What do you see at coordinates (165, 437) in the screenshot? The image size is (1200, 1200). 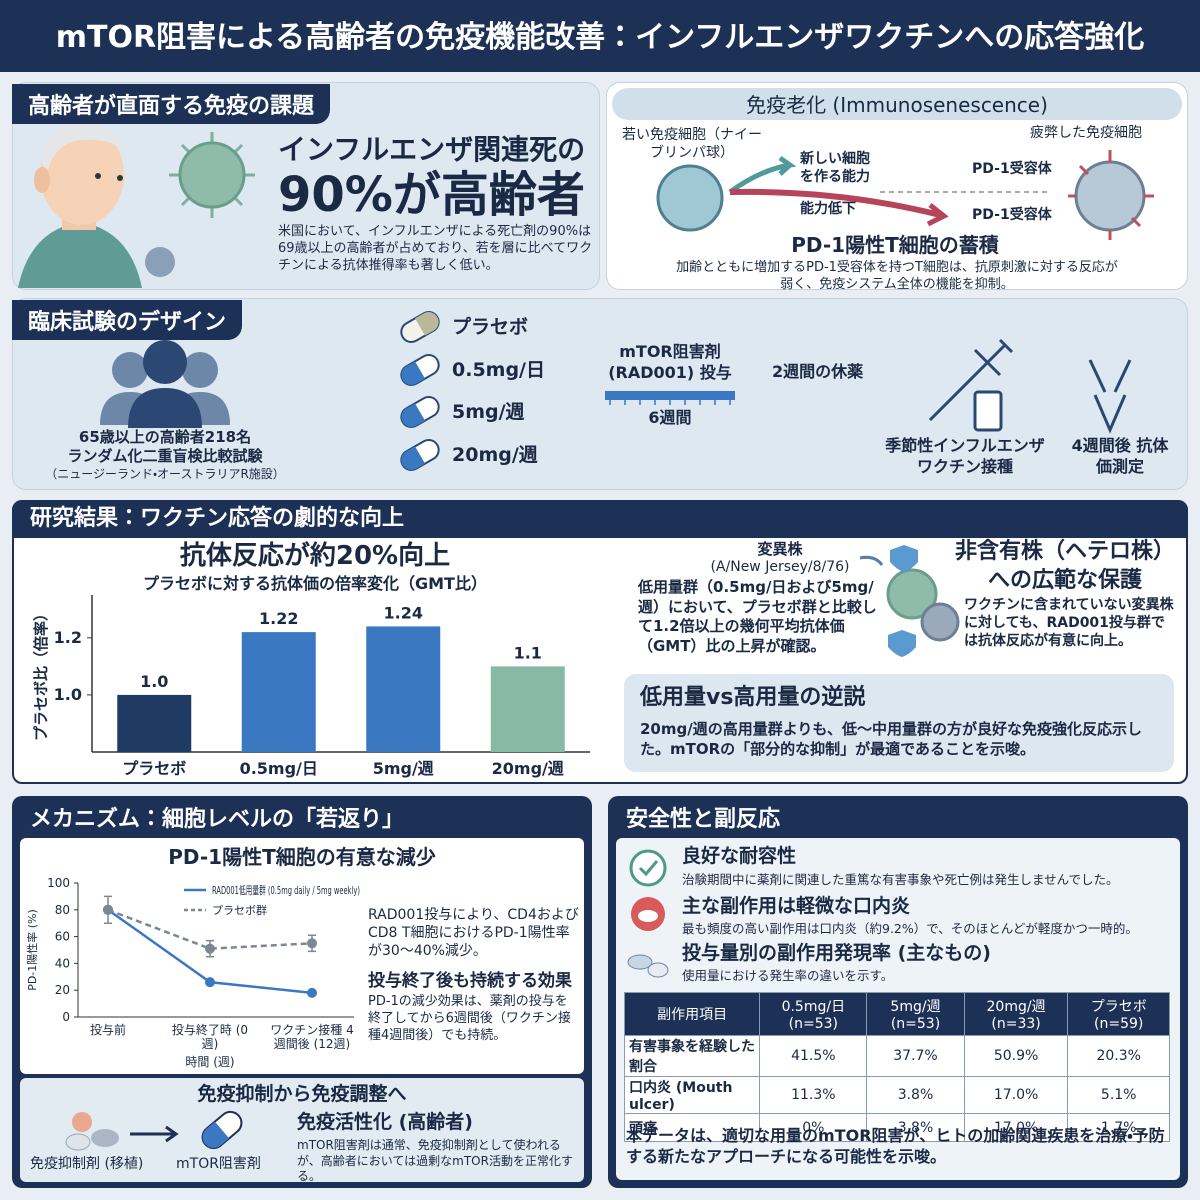 I see `participants-line: 65歳以上の高齢者218名` at bounding box center [165, 437].